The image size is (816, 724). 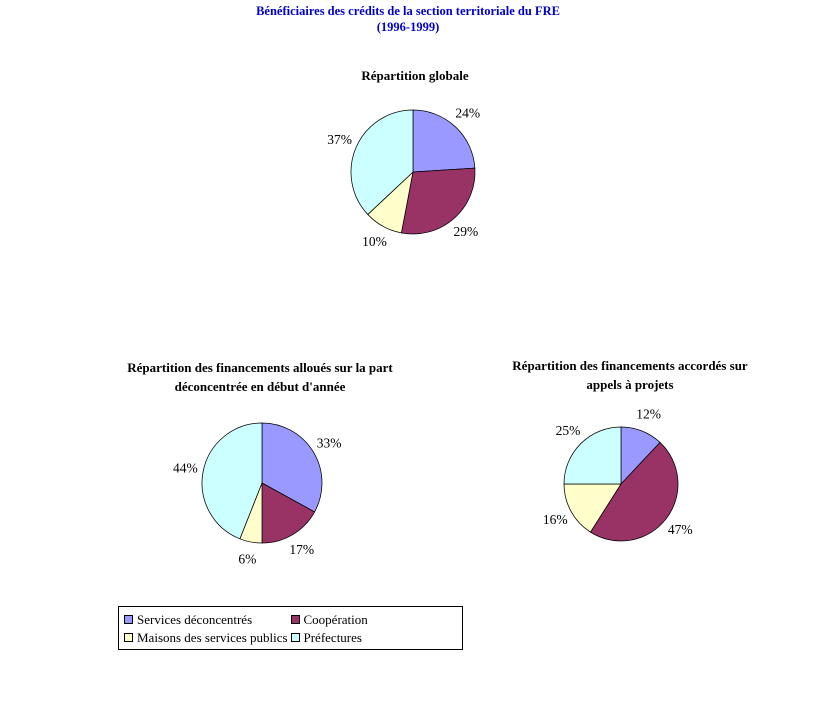 What do you see at coordinates (680, 529) in the screenshot?
I see `pie-value-label: 47%` at bounding box center [680, 529].